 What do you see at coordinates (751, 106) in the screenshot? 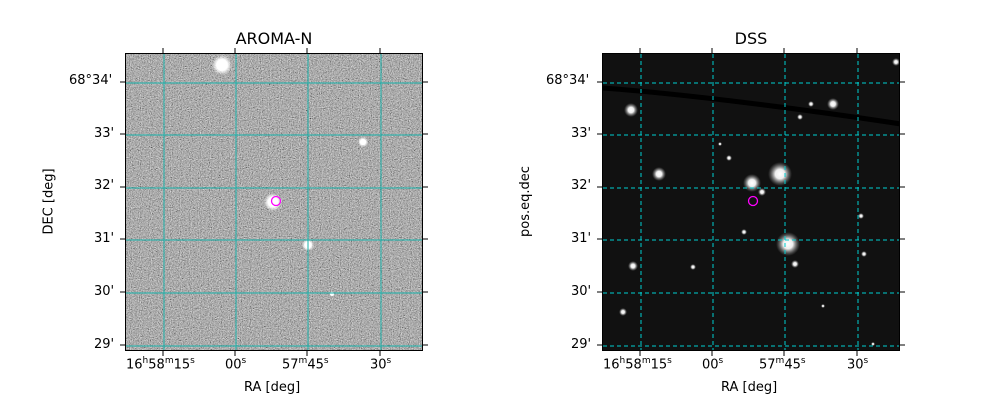
I see `satellite-trail` at bounding box center [751, 106].